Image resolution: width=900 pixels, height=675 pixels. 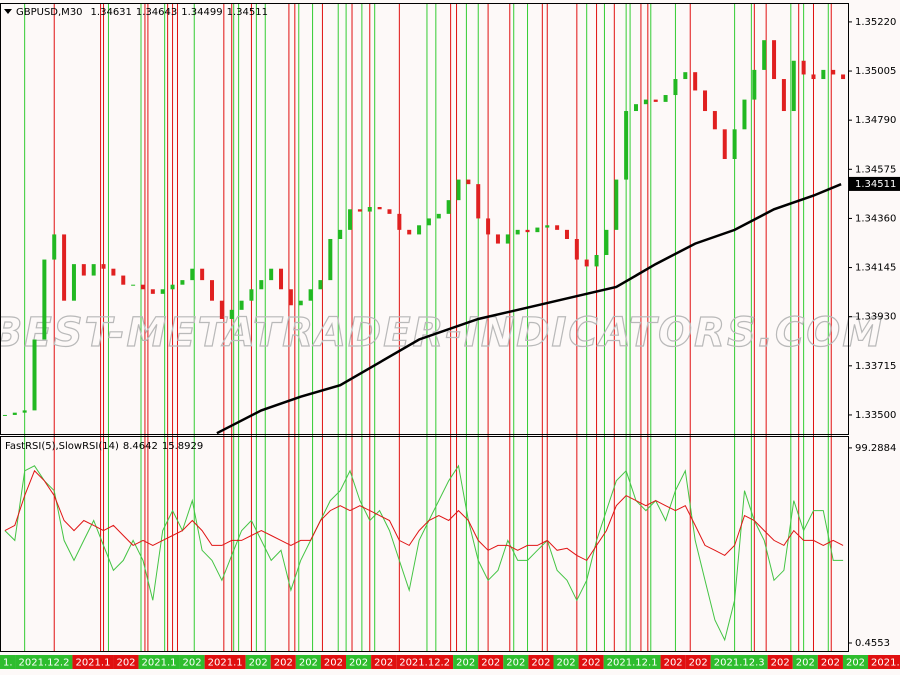 I want to click on header-text: FastRSI(5),SlowRSI(14), so click(x=62, y=446).